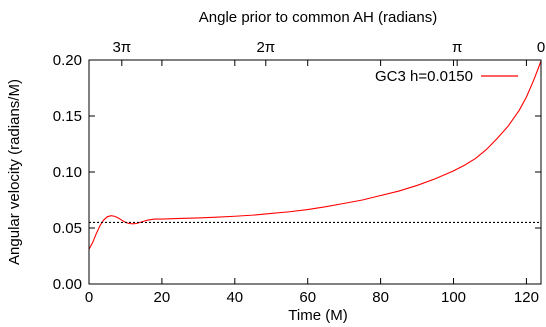 Image resolution: width=546 pixels, height=327 pixels. What do you see at coordinates (265, 47) in the screenshot?
I see `x2-tick-label: 2π` at bounding box center [265, 47].